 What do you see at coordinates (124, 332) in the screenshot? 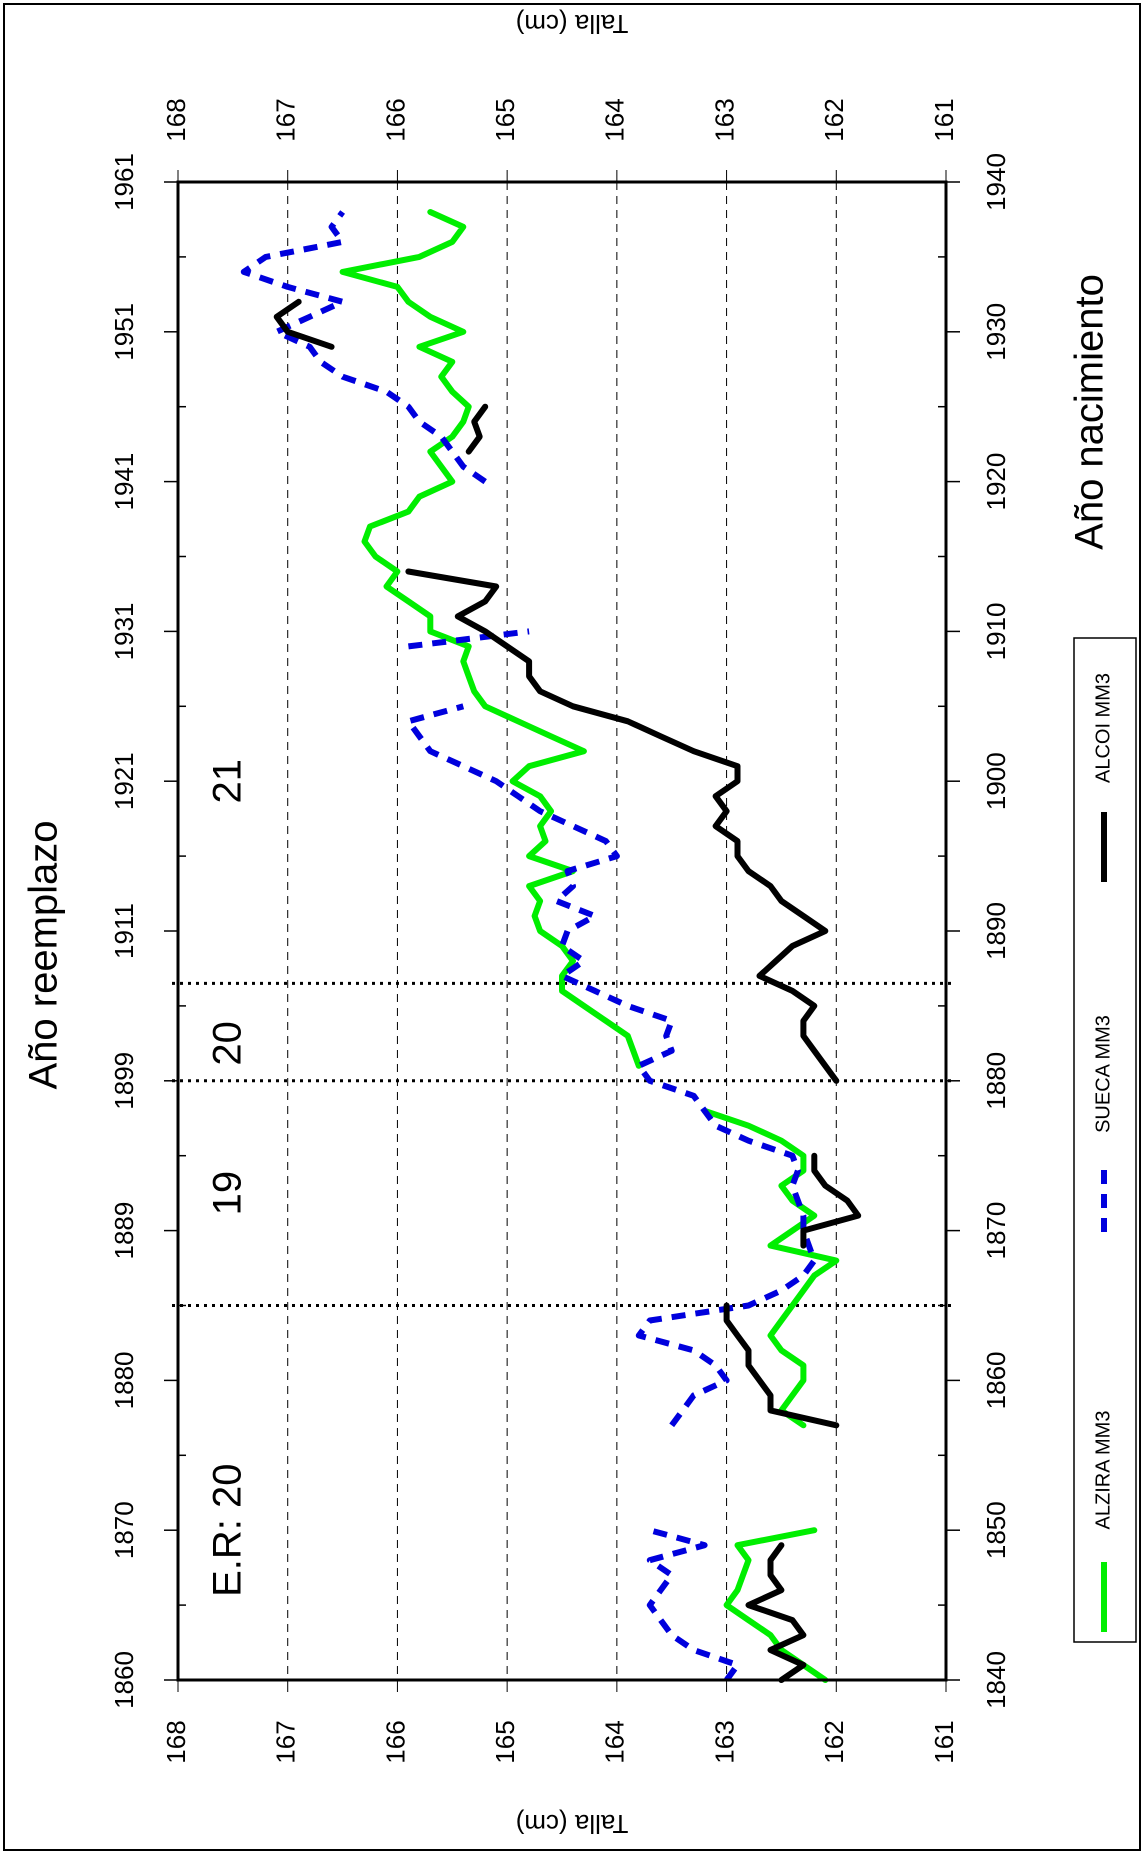
I see `replacement-year-tick-label: 1951` at bounding box center [124, 332].